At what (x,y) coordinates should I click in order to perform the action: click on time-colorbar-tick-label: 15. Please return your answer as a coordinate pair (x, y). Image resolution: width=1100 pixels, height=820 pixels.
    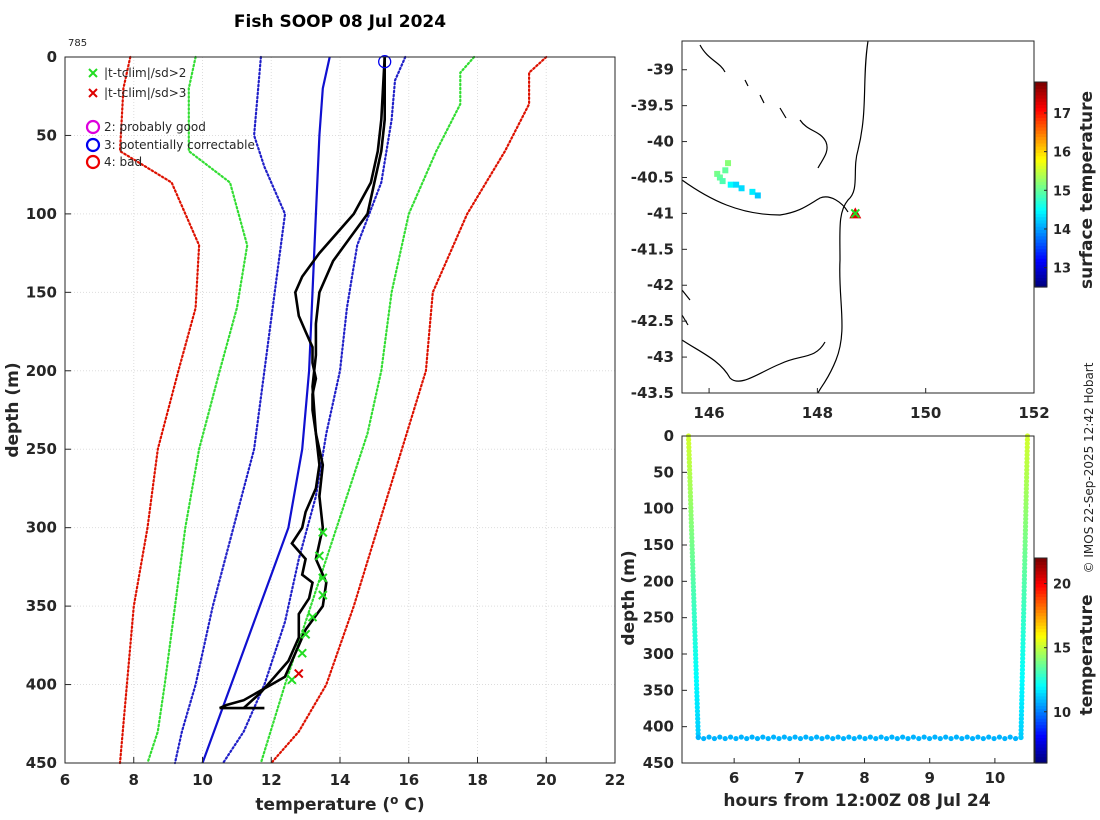
    Looking at the image, I should click on (1062, 649).